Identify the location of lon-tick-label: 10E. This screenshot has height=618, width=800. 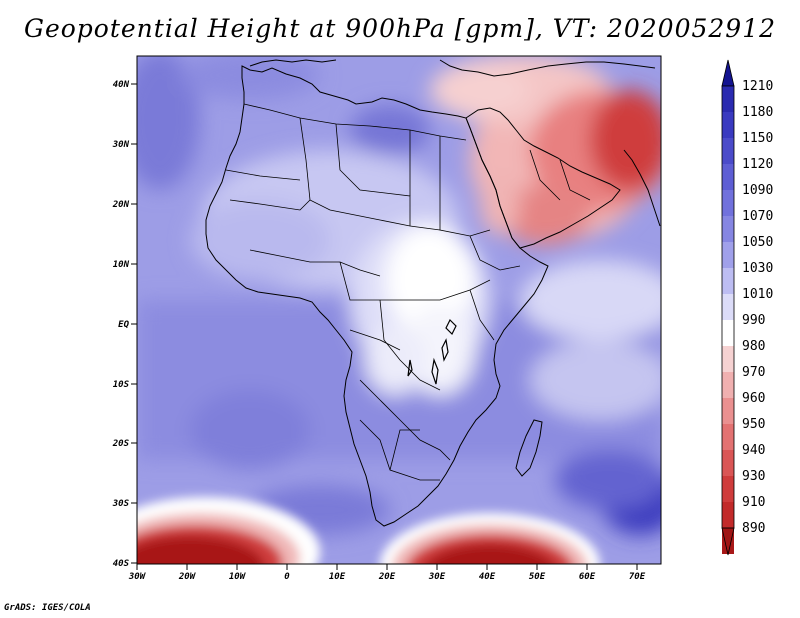
(337, 577).